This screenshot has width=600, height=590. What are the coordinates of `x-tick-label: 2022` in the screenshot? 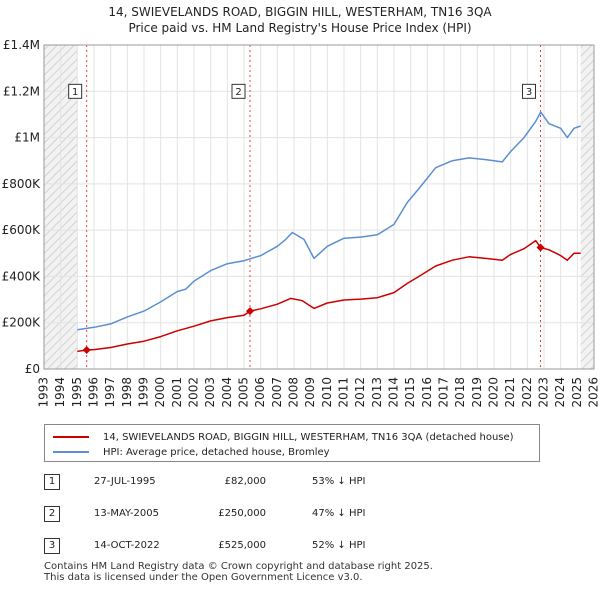 It's located at (527, 392).